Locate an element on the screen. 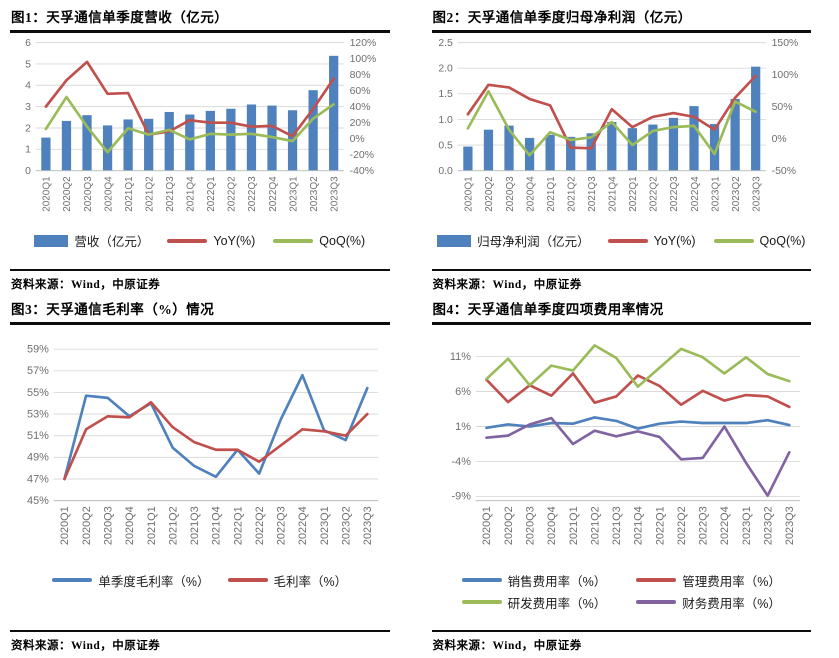 This screenshot has height=658, width=839. svg-text: 0 is located at coordinates (28, 171).